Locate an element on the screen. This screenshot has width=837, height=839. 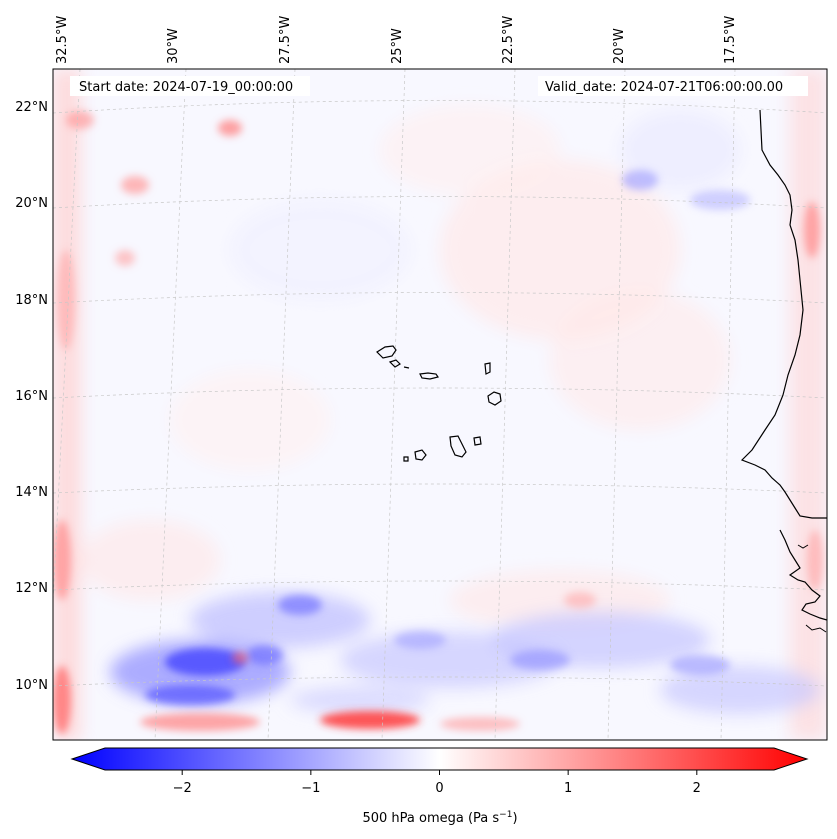
colorbar-tick-label: −1 is located at coordinates (310, 788).